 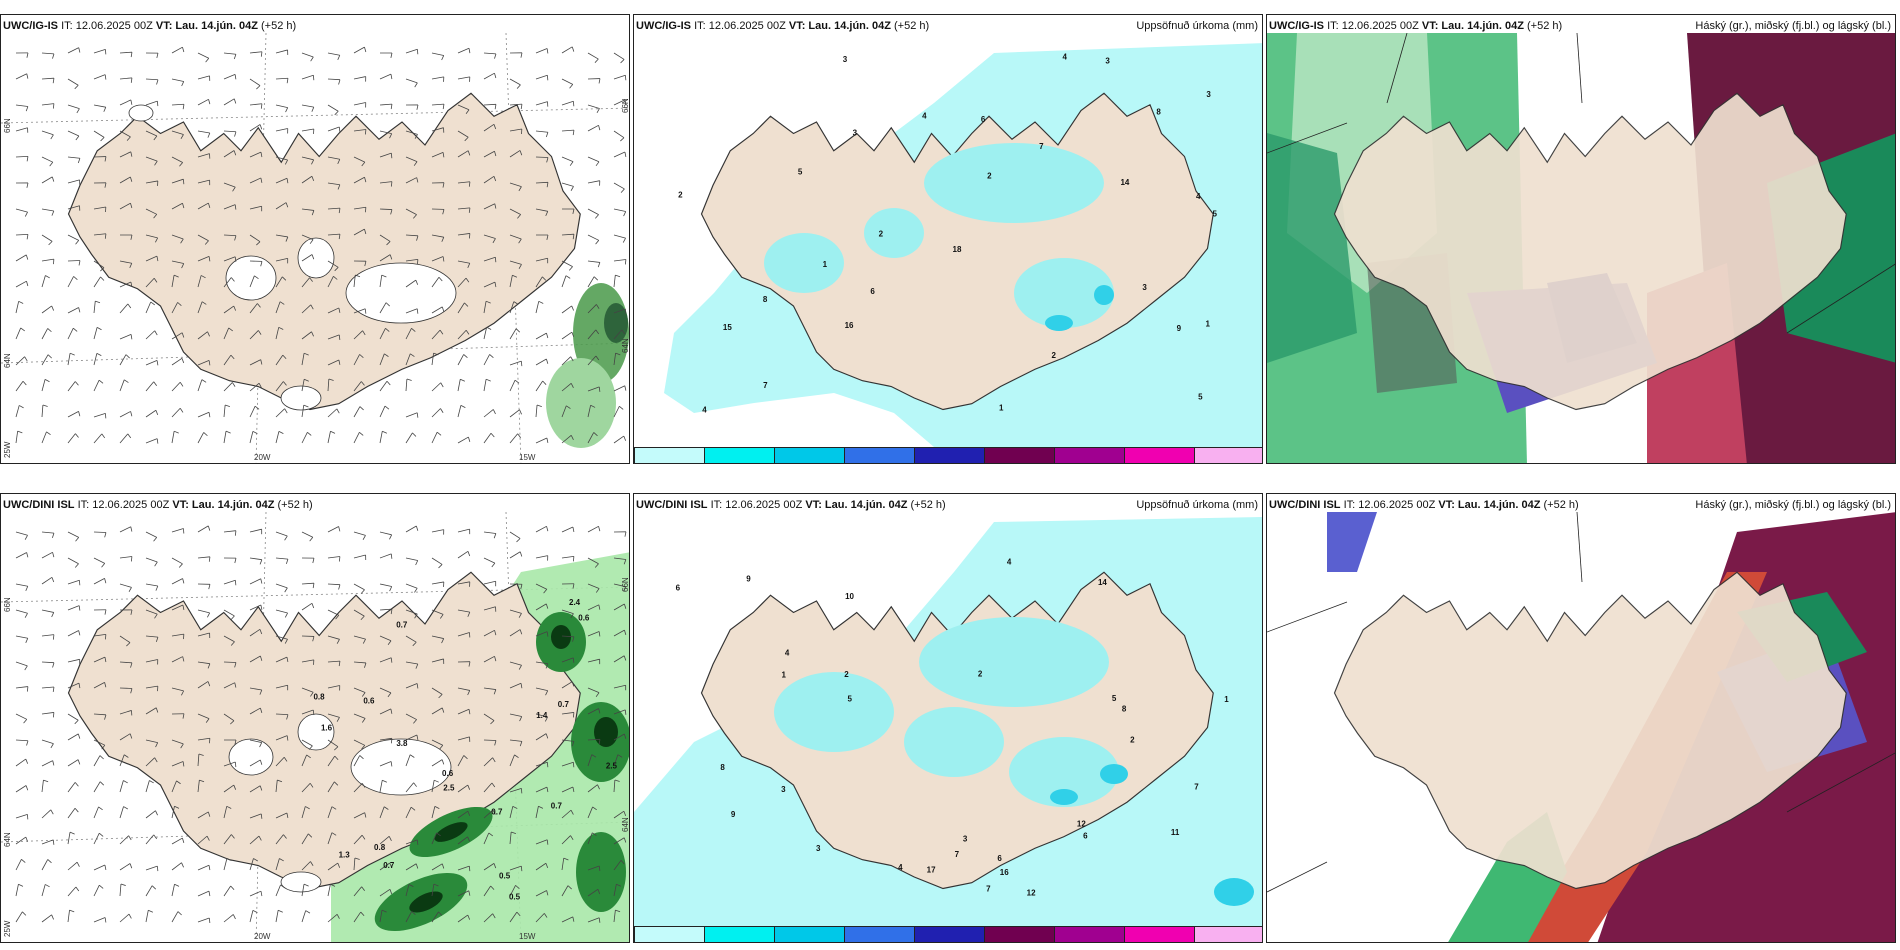 What do you see at coordinates (542, 715) in the screenshot?
I see `value-label: 1.4` at bounding box center [542, 715].